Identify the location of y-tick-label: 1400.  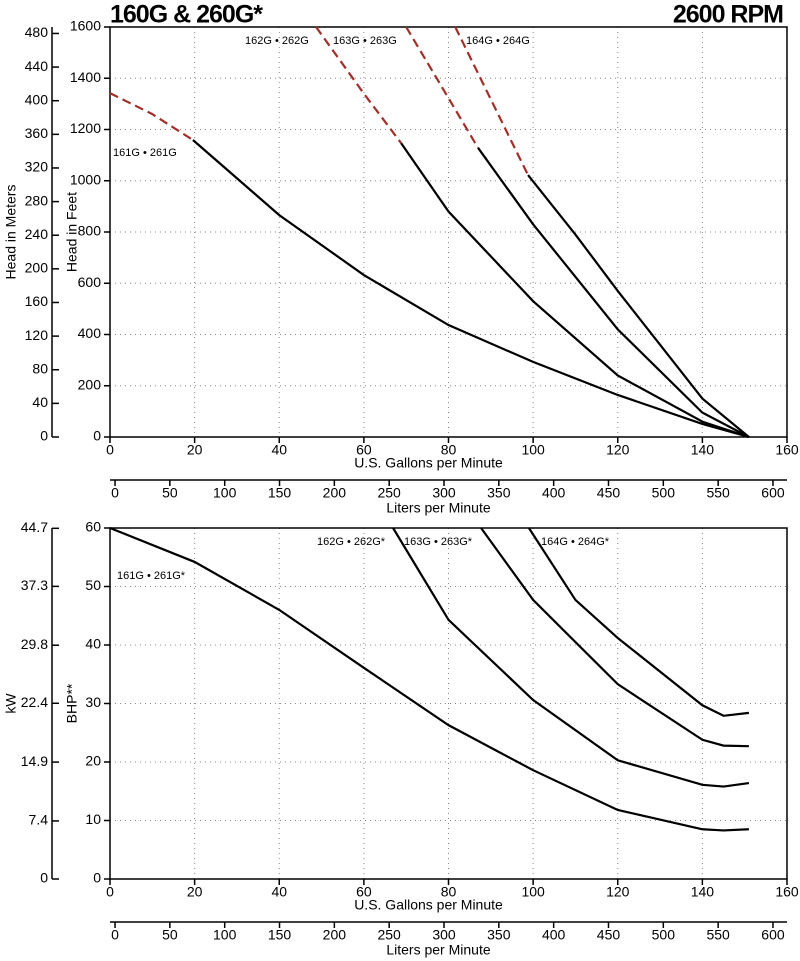
(85, 77).